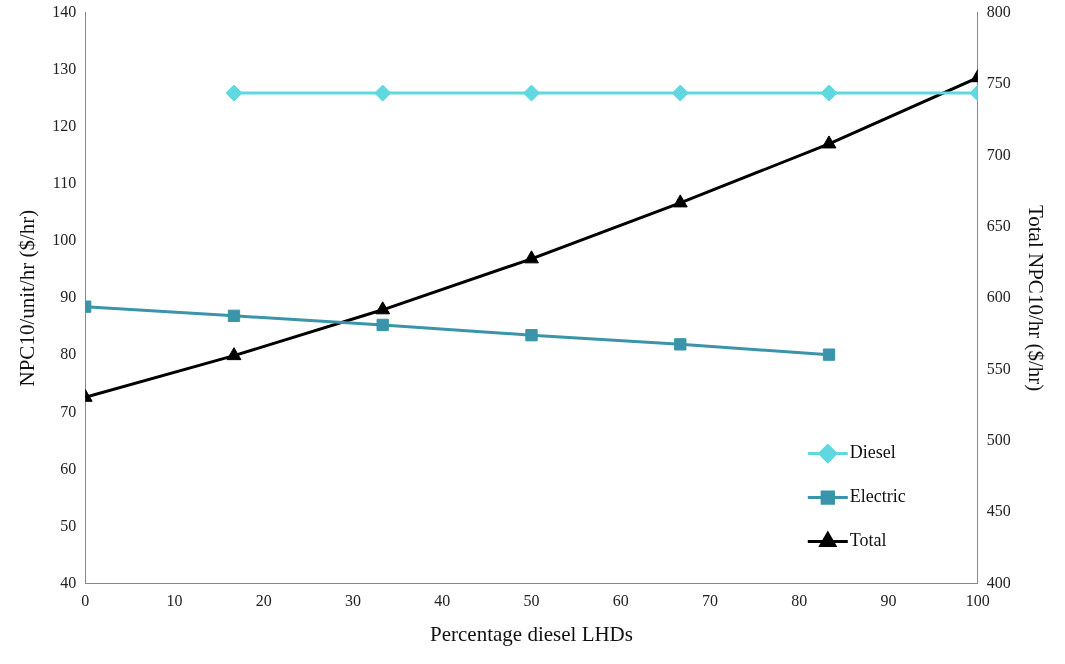 The image size is (1065, 664). Describe the element at coordinates (998, 368) in the screenshot. I see `y2-tick-label: 550` at that location.